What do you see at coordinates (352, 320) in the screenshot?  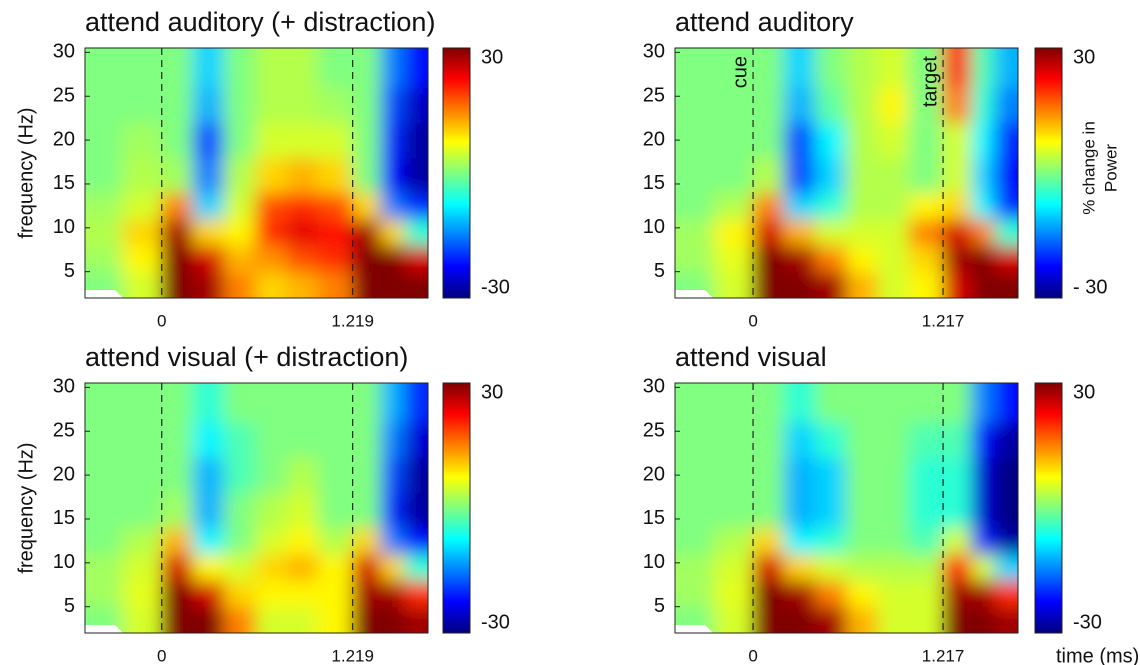 I see `x-tick-label: 1.219` at bounding box center [352, 320].